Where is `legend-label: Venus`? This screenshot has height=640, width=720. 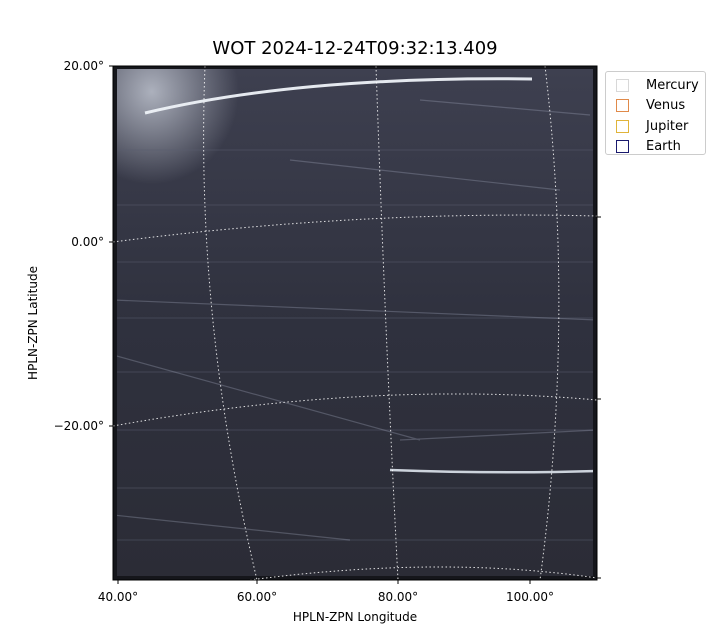
legend-label: Venus is located at coordinates (666, 106).